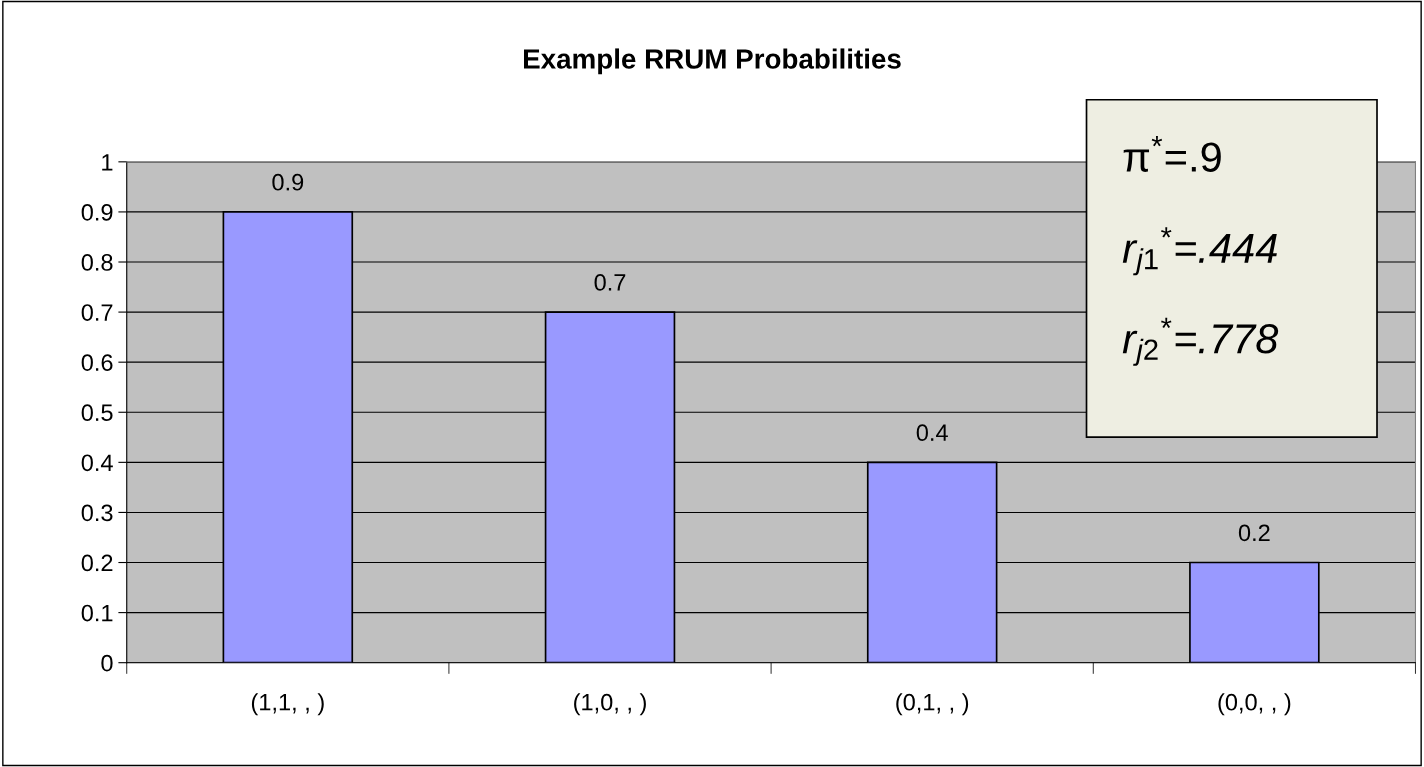 Image resolution: width=1424 pixels, height=767 pixels. Describe the element at coordinates (107, 663) in the screenshot. I see `y-tick-label: 0` at that location.